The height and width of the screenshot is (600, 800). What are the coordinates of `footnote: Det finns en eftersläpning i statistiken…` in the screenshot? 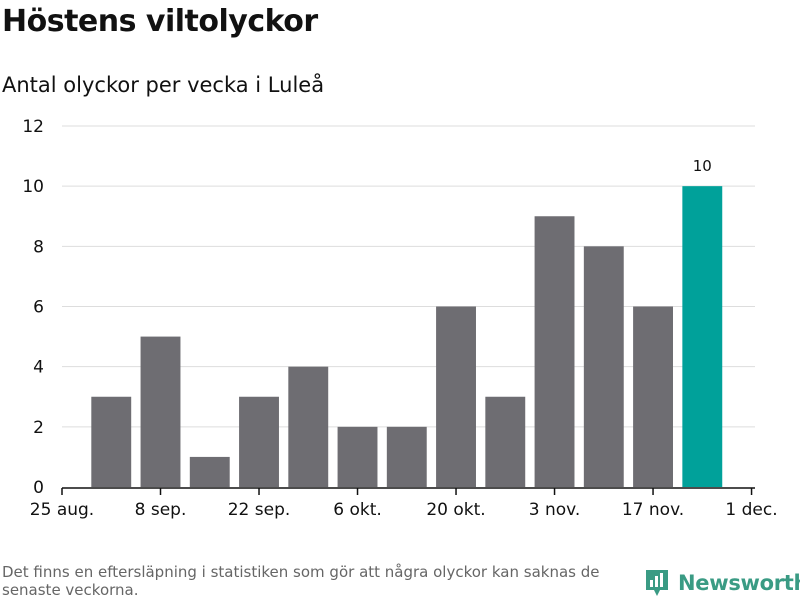 It's located at (301, 581).